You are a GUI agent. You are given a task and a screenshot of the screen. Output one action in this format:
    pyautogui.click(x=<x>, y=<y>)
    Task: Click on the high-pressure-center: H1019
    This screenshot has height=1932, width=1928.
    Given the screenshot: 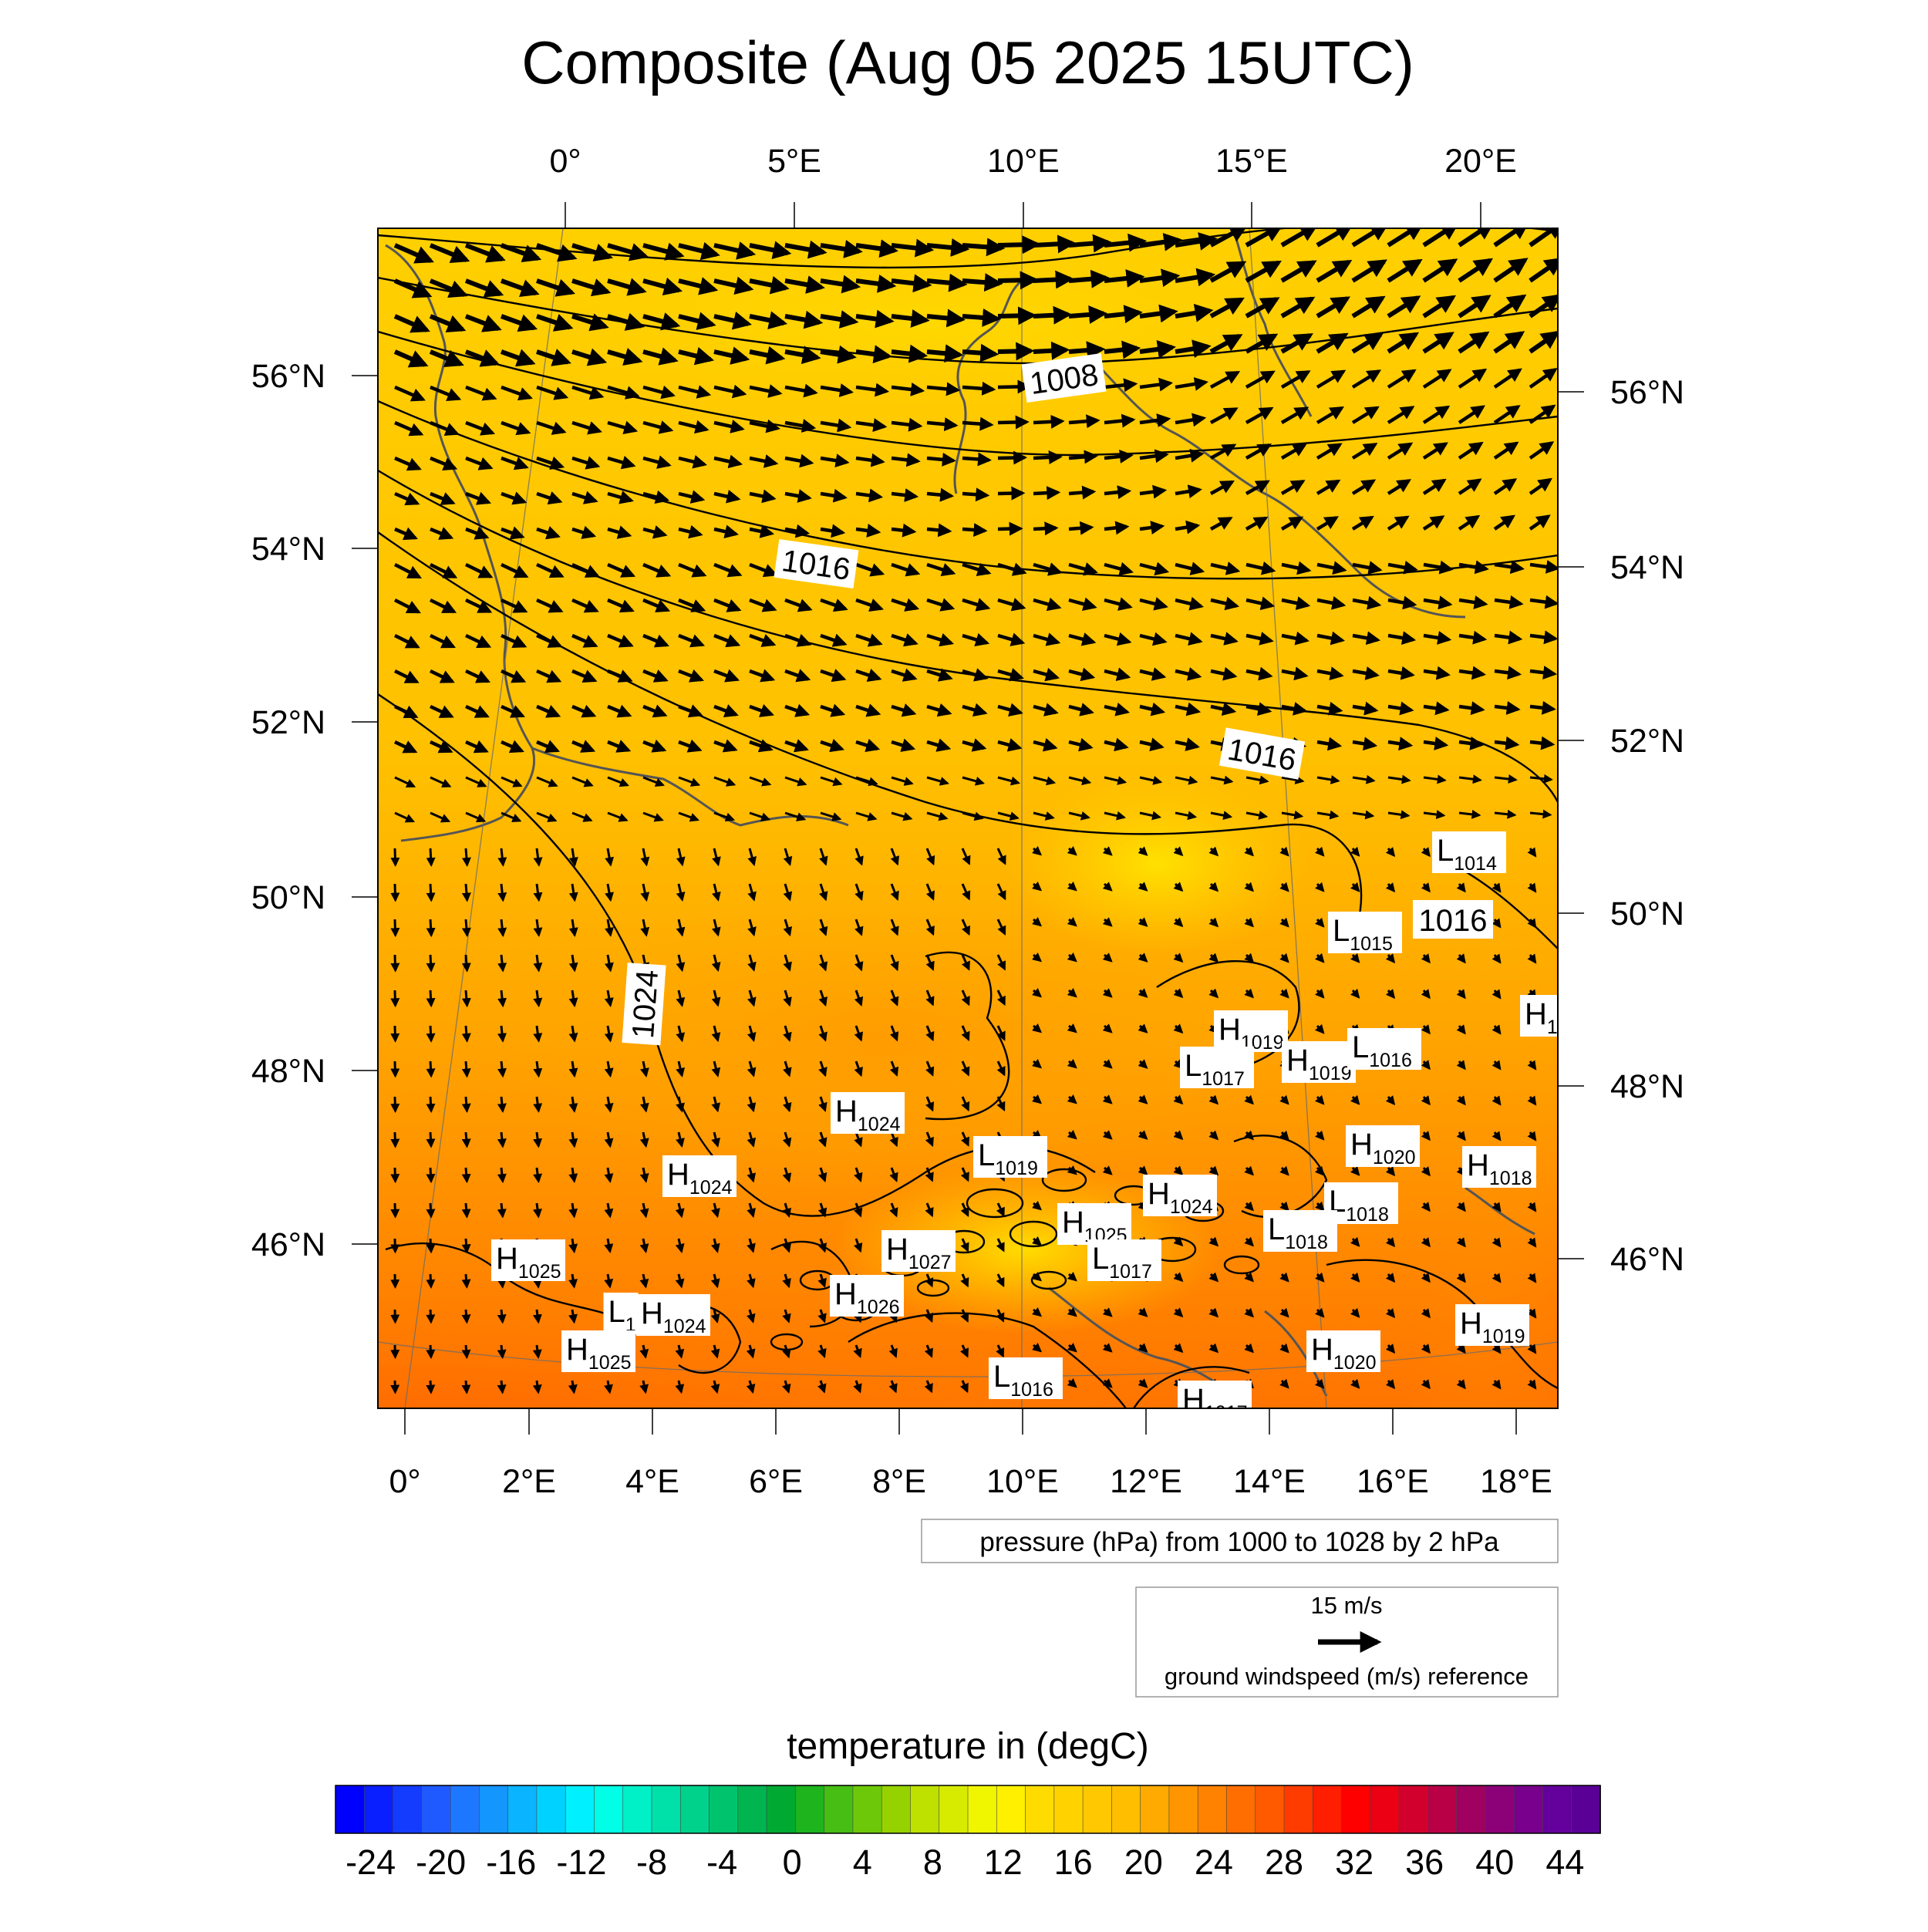 What is the action you would take?
    pyautogui.click(x=1319, y=1062)
    